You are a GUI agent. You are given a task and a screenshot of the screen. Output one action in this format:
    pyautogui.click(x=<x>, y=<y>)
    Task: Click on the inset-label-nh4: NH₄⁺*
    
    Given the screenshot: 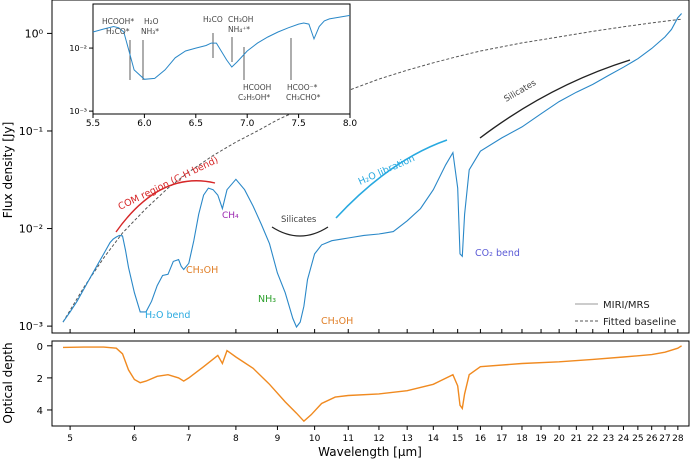 What is the action you would take?
    pyautogui.click(x=239, y=29)
    